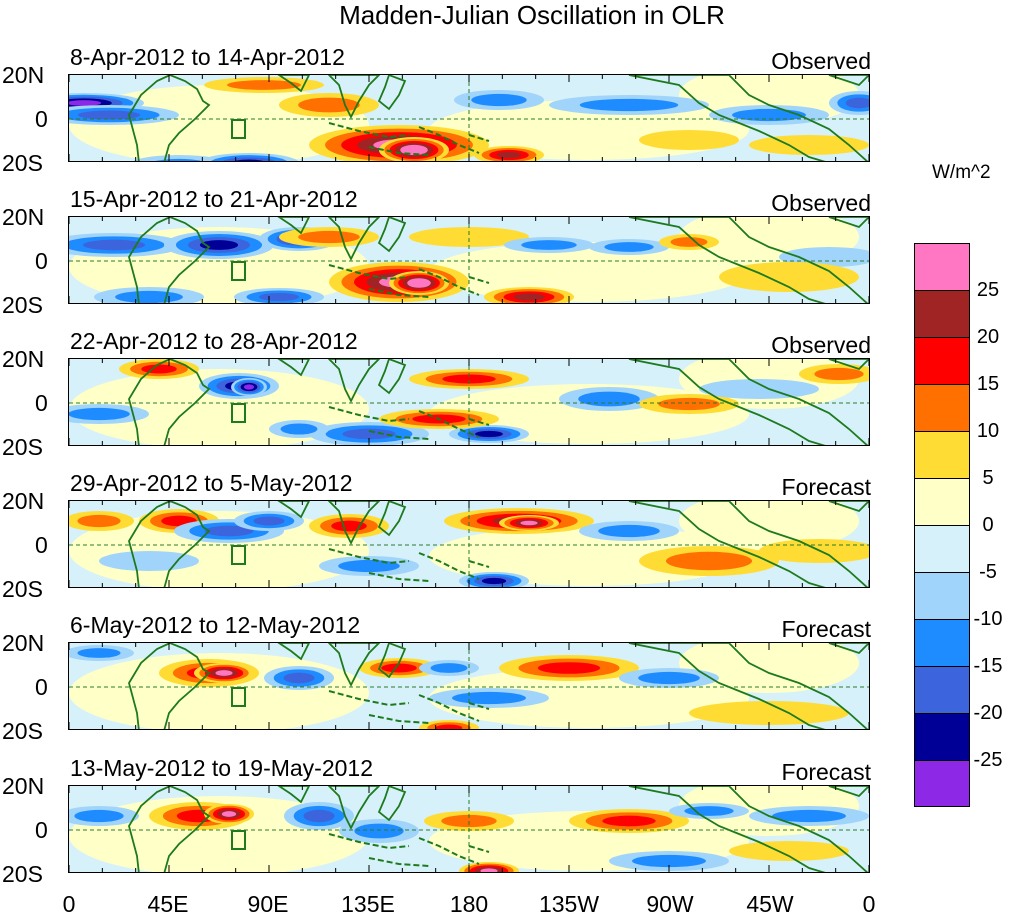 The image size is (1021, 920). Describe the element at coordinates (214, 199) in the screenshot. I see `panel-2-date-range: 15-Apr-2012 to 21-Apr-2012` at that location.